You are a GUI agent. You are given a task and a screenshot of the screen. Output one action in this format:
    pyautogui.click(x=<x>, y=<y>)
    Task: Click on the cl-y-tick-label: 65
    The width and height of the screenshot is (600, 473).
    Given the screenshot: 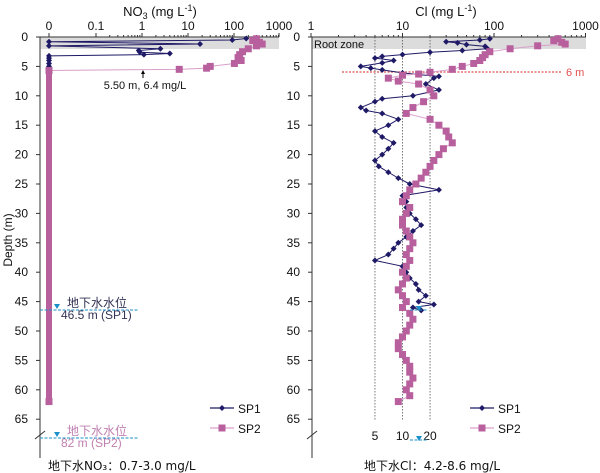 What is the action you would take?
    pyautogui.click(x=294, y=419)
    